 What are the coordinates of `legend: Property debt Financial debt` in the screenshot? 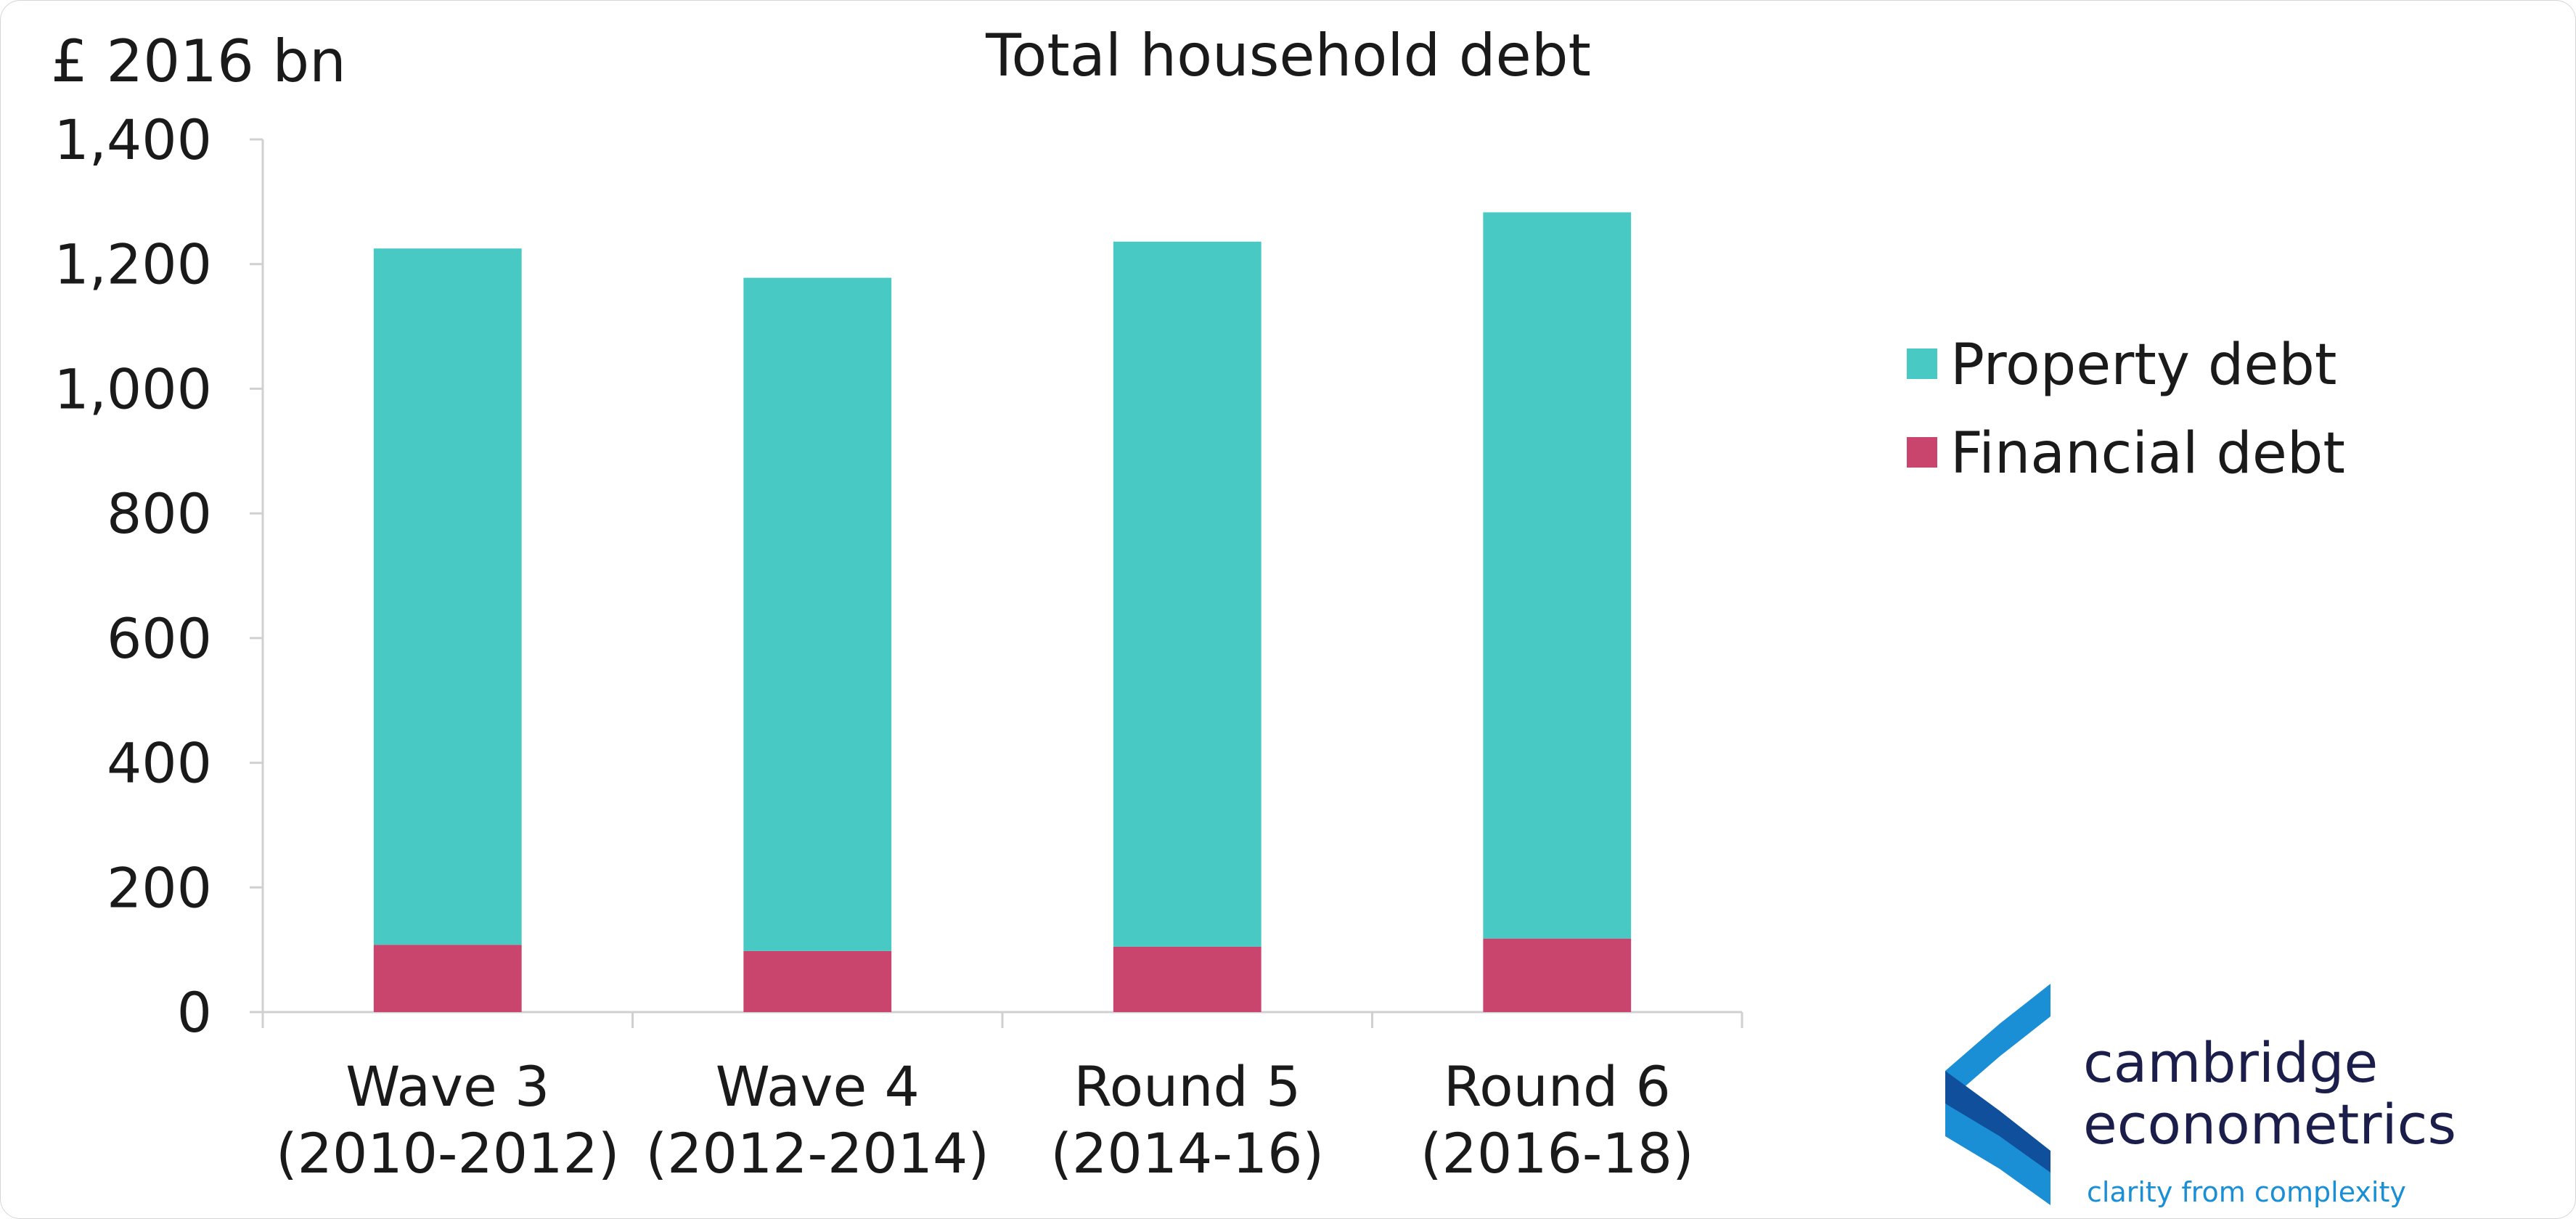 It's located at (2126, 409).